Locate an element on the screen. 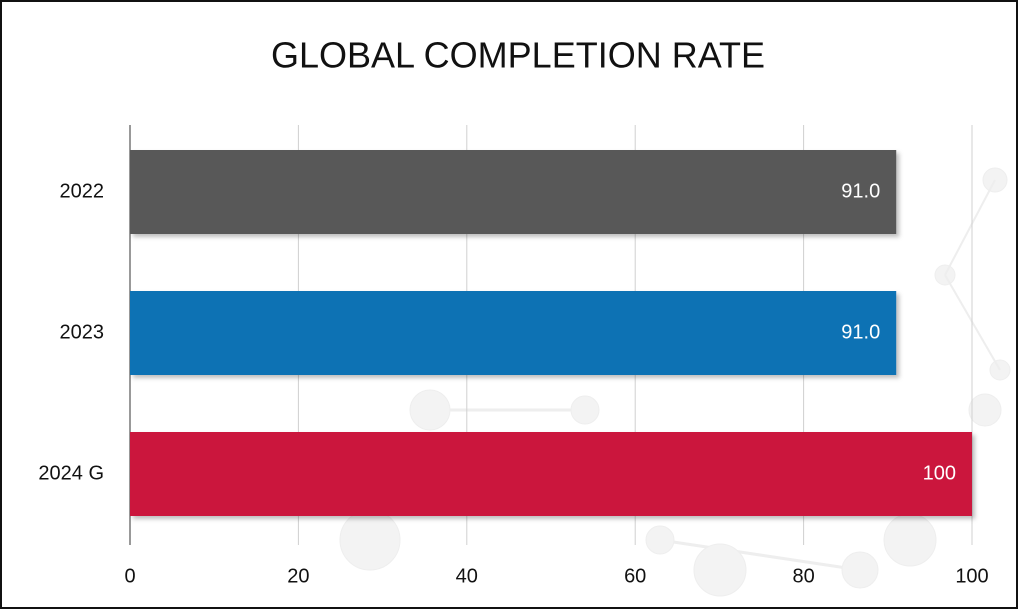 The image size is (1018, 609). chart-title: GLOBAL COMPLETION RATE is located at coordinates (518, 55).